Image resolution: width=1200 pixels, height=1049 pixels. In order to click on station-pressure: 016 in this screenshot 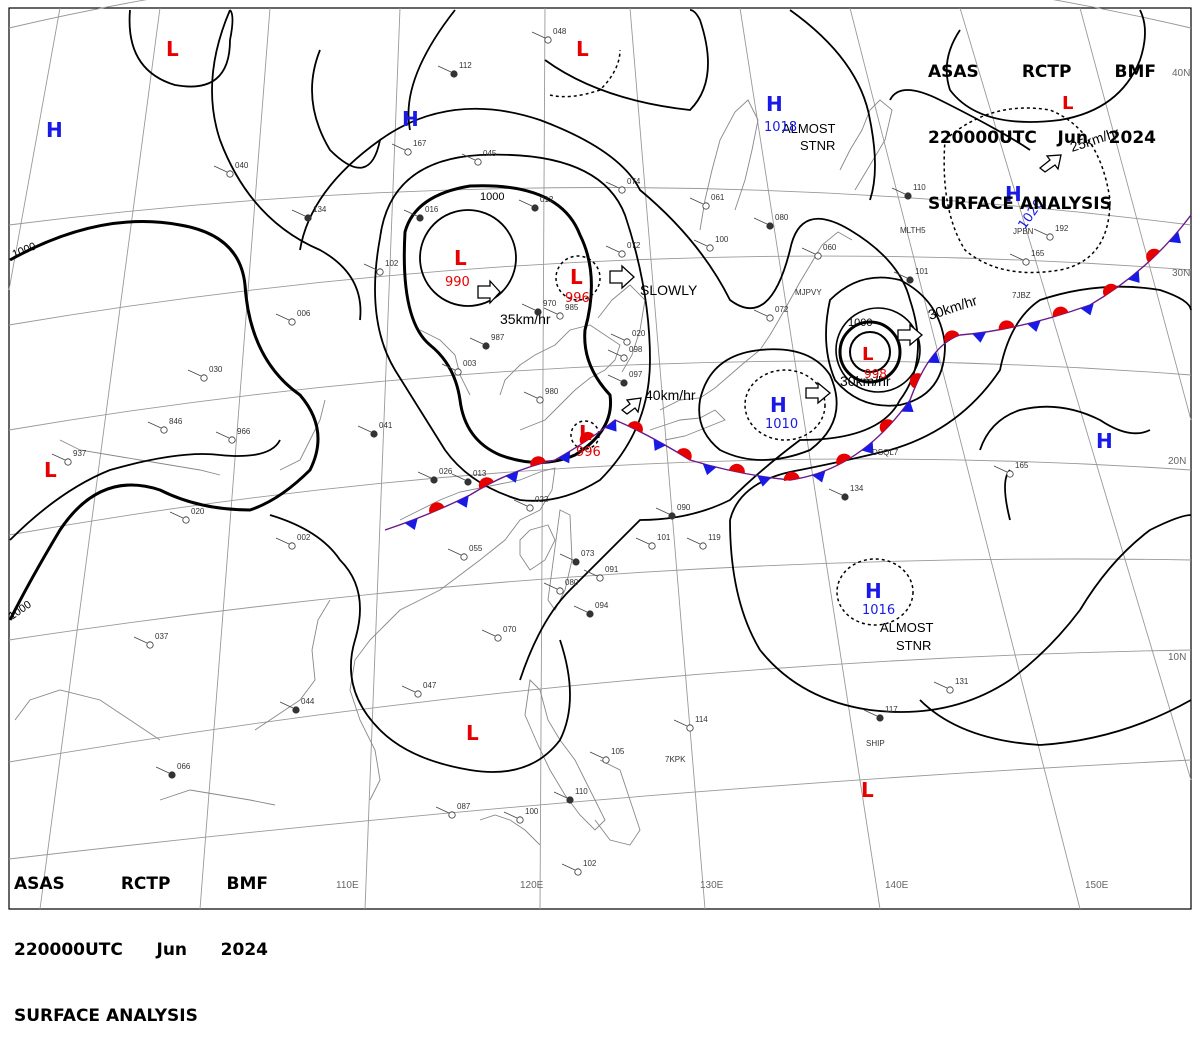, I will do `click(432, 209)`.